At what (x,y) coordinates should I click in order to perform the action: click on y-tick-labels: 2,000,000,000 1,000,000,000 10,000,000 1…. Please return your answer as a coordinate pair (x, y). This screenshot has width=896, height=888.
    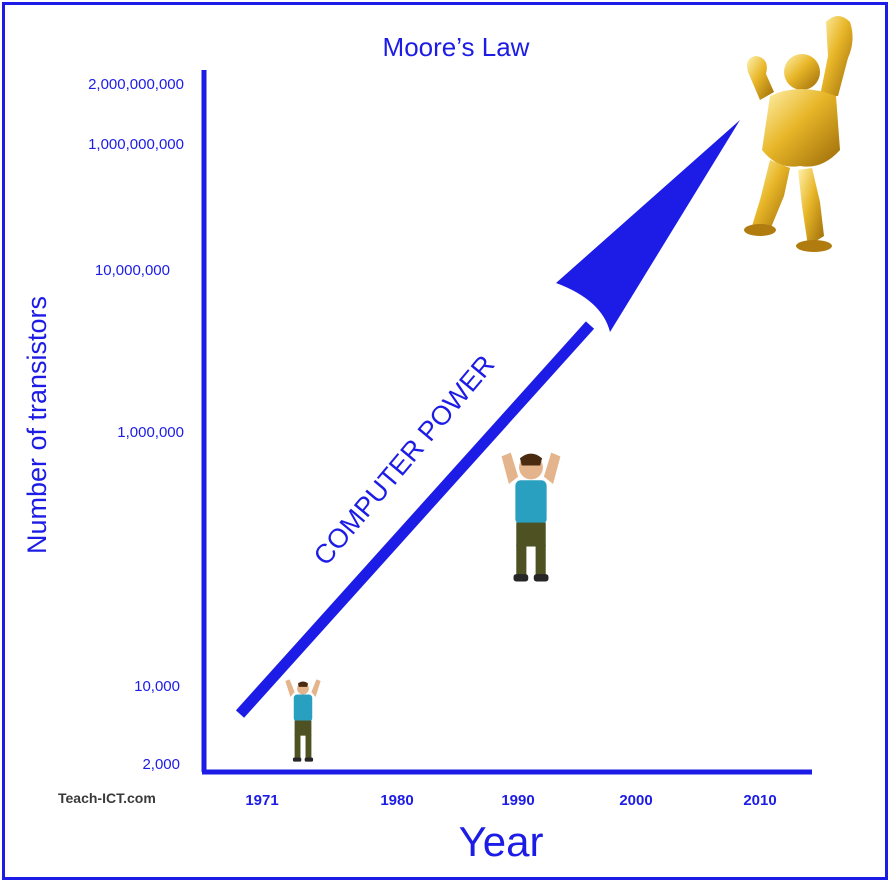
    Looking at the image, I should click on (136, 424).